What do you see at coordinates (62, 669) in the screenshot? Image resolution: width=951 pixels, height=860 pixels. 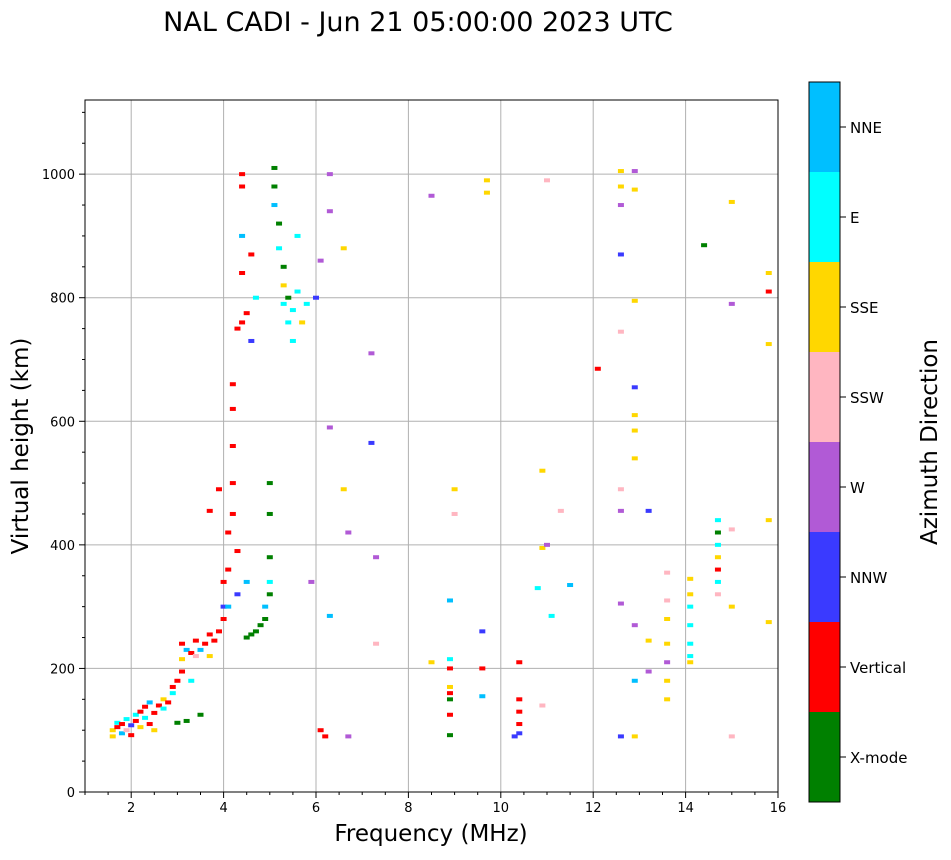 I see `y-tick-label: 200` at bounding box center [62, 669].